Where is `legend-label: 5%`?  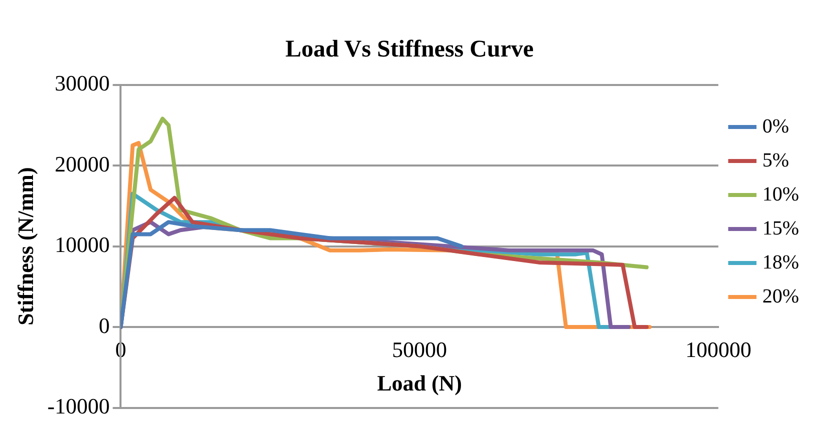
legend-label: 5% is located at coordinates (776, 160).